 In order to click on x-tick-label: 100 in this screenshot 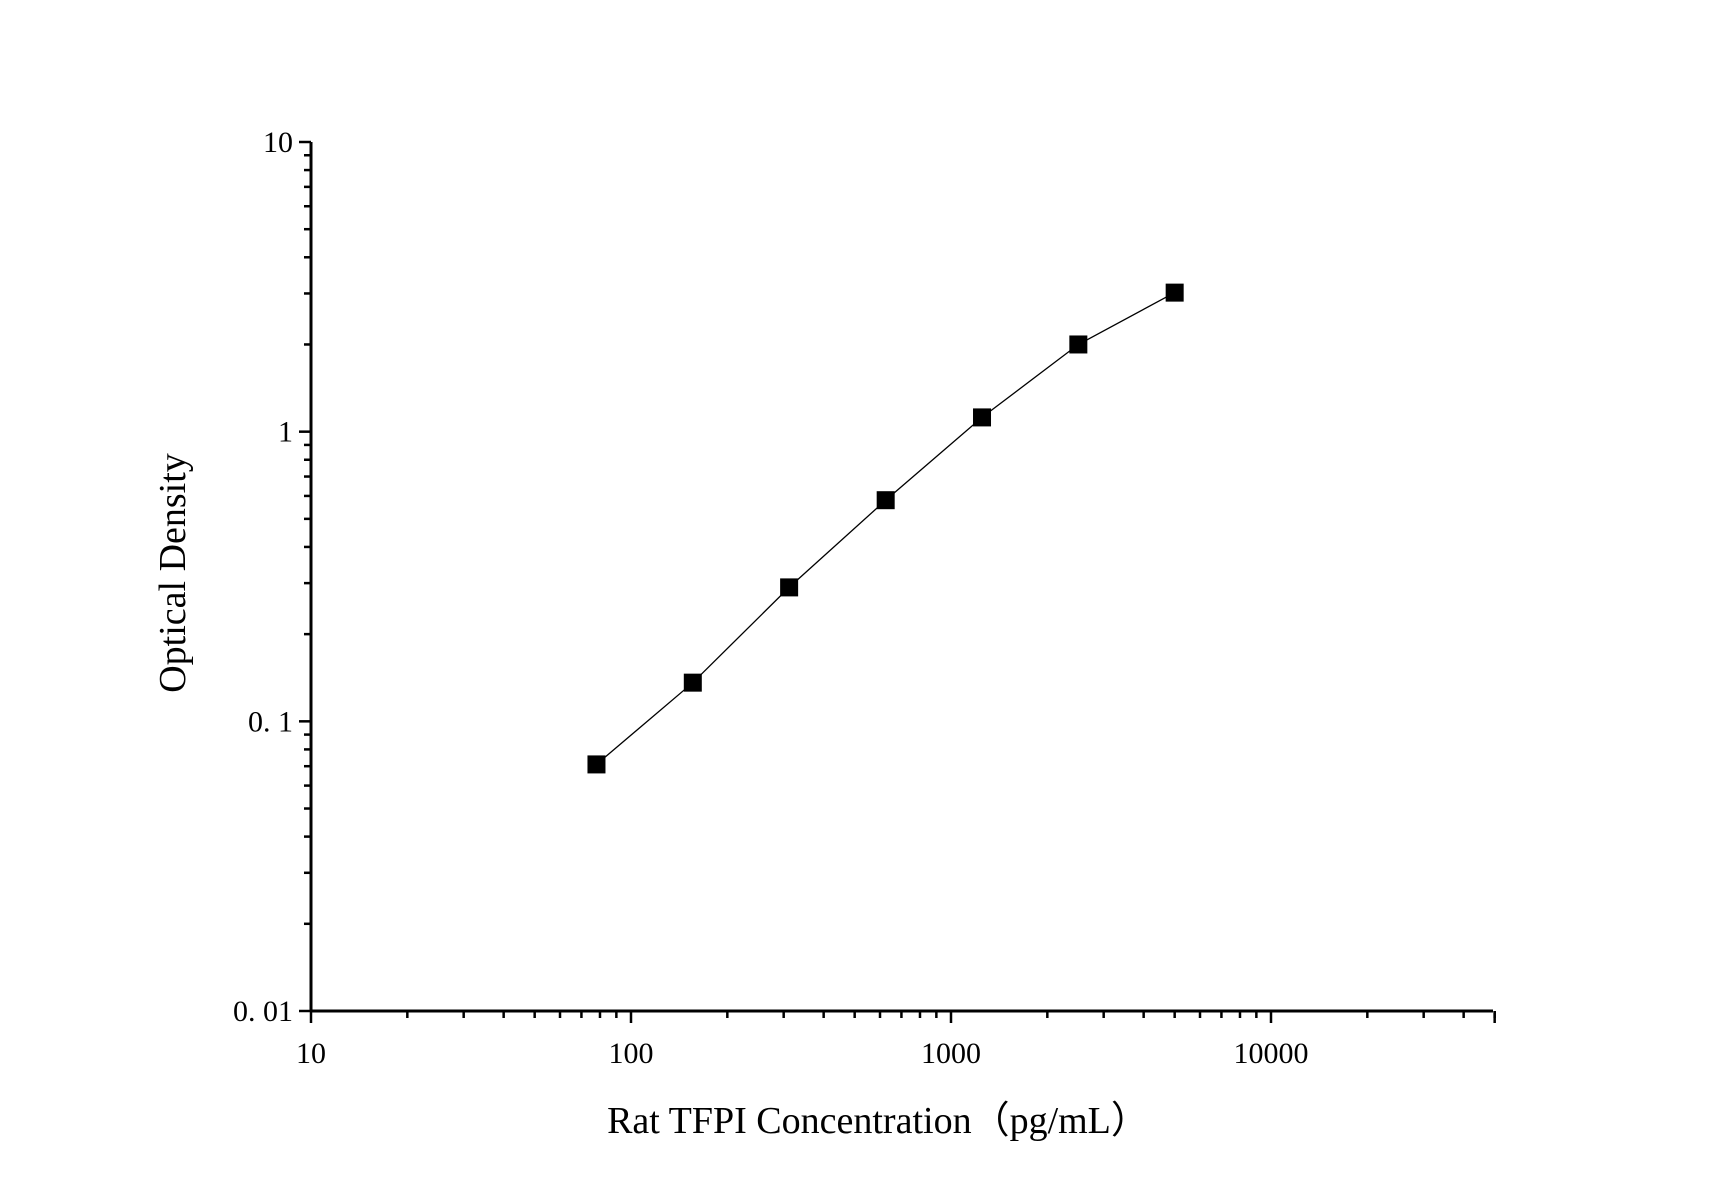, I will do `click(631, 1053)`.